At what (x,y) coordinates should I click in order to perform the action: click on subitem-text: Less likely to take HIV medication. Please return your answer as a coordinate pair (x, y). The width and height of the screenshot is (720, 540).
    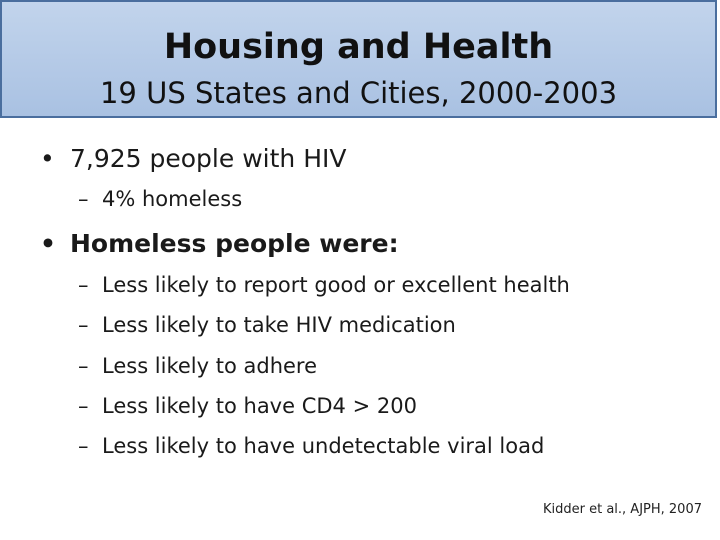
    Looking at the image, I should click on (279, 325).